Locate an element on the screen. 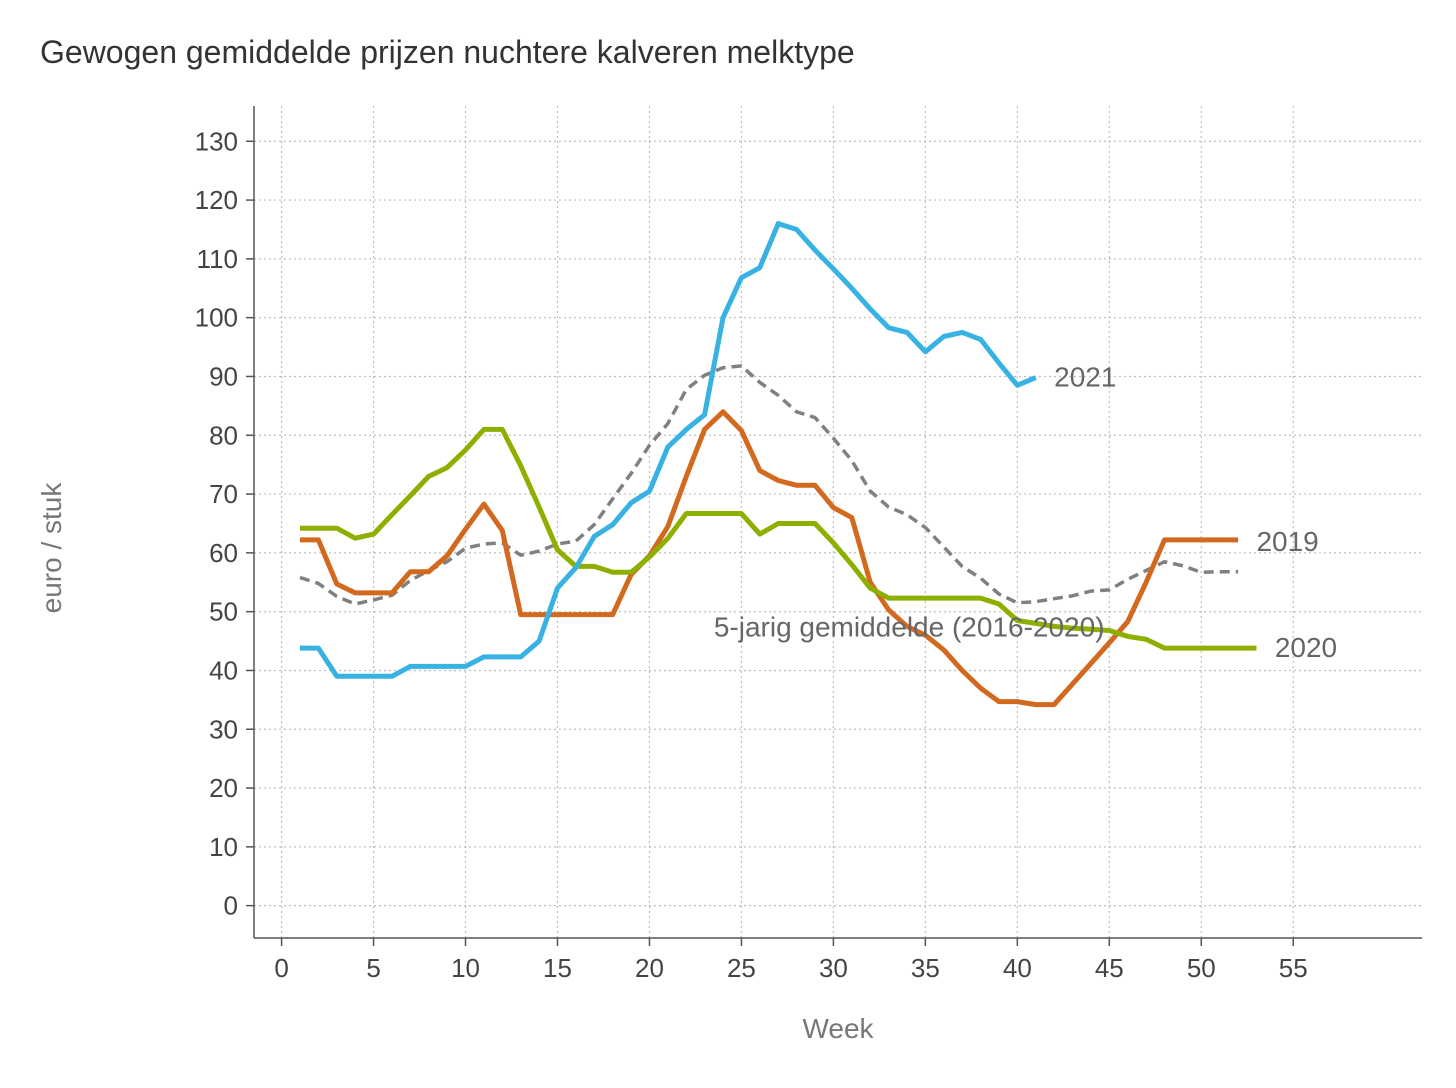 The image size is (1456, 1088). x-axis-title: Week is located at coordinates (838, 1028).